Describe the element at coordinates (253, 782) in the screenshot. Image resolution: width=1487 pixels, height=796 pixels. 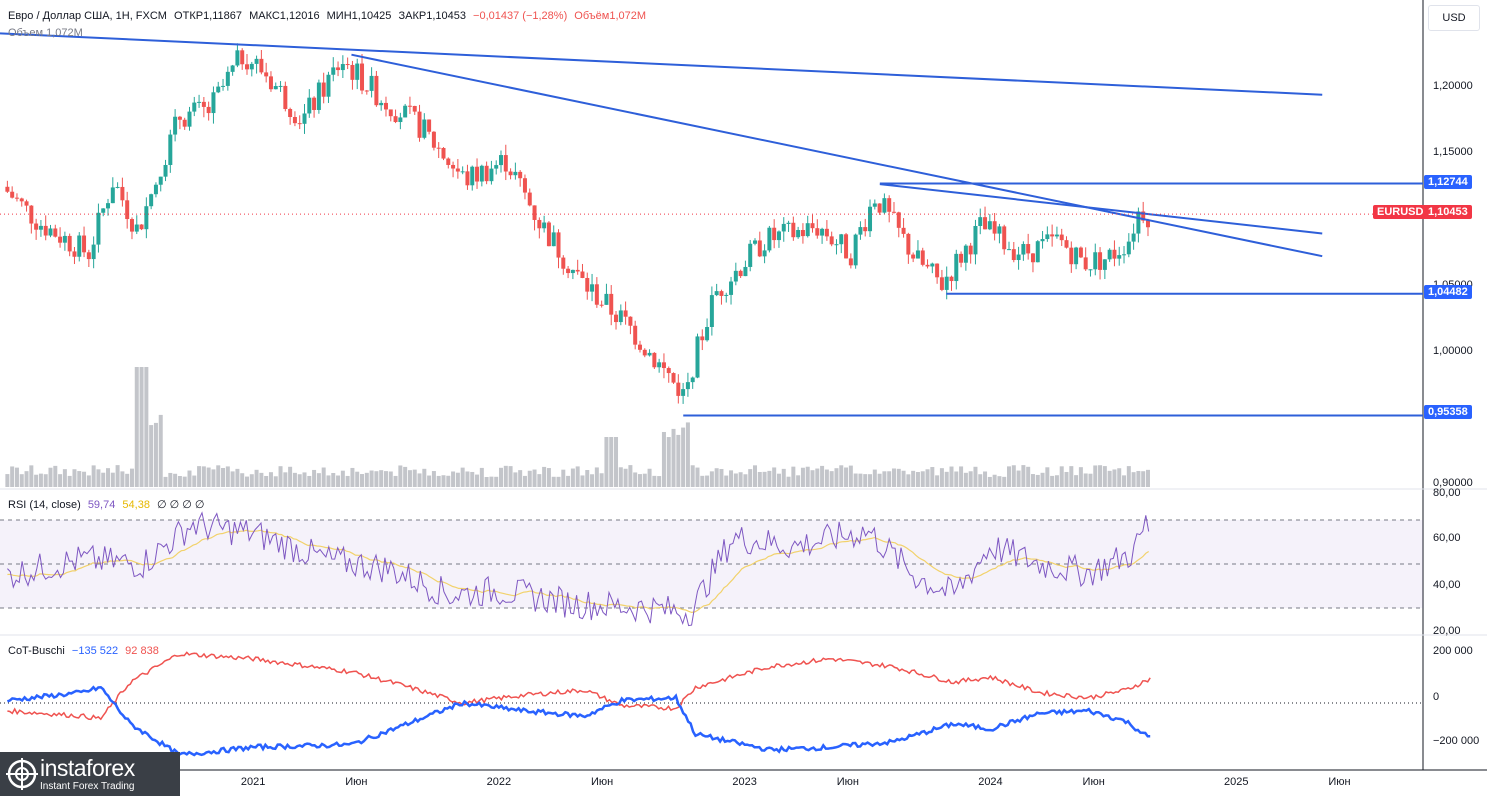
I see `time-axis-label: 2021` at that location.